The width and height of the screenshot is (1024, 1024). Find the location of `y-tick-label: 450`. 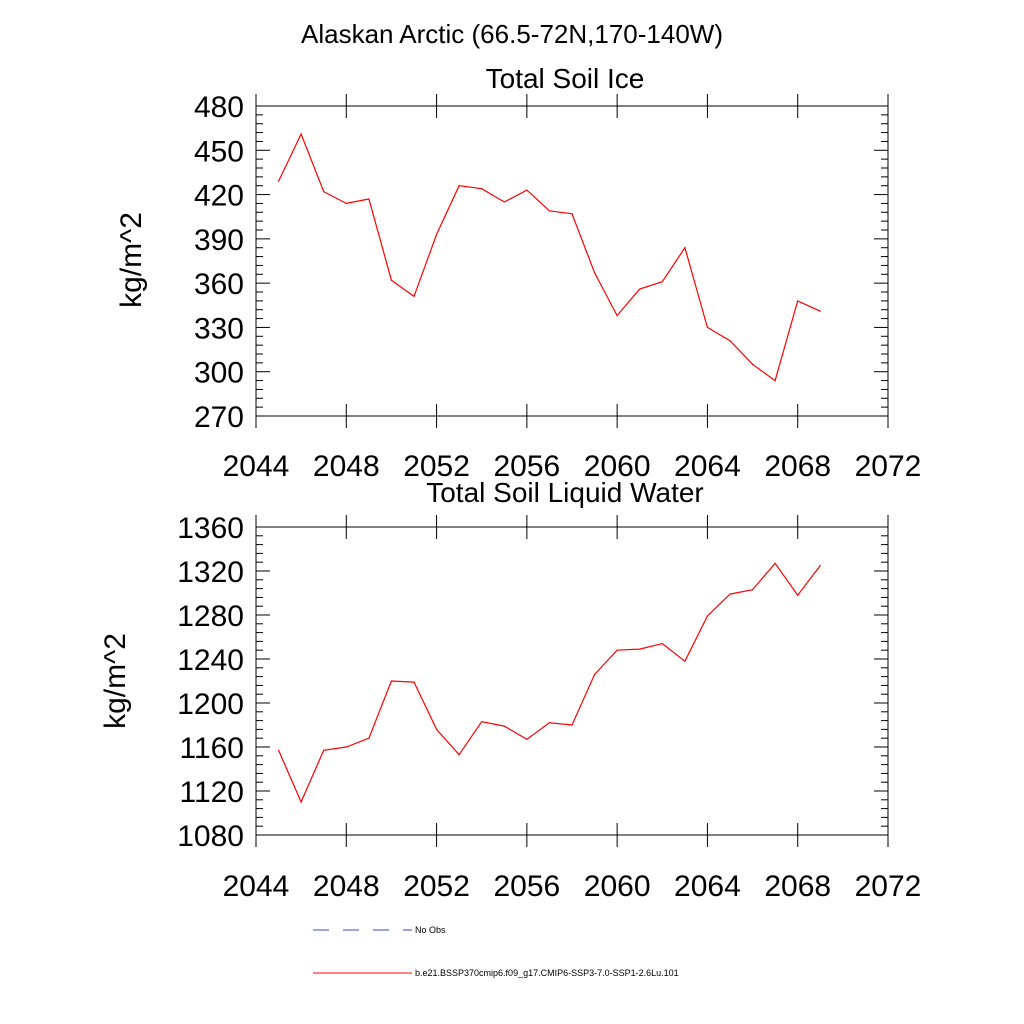

y-tick-label: 450 is located at coordinates (219, 151).